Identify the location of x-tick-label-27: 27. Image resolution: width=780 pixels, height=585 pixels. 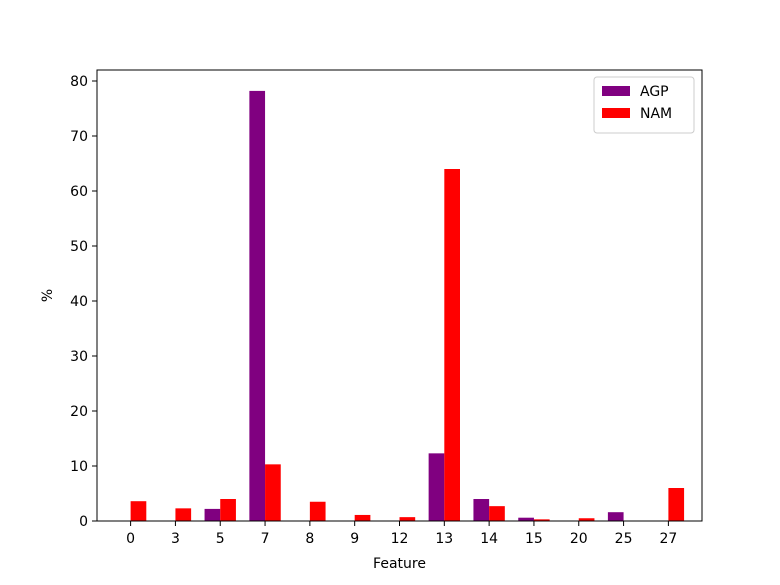
(668, 539).